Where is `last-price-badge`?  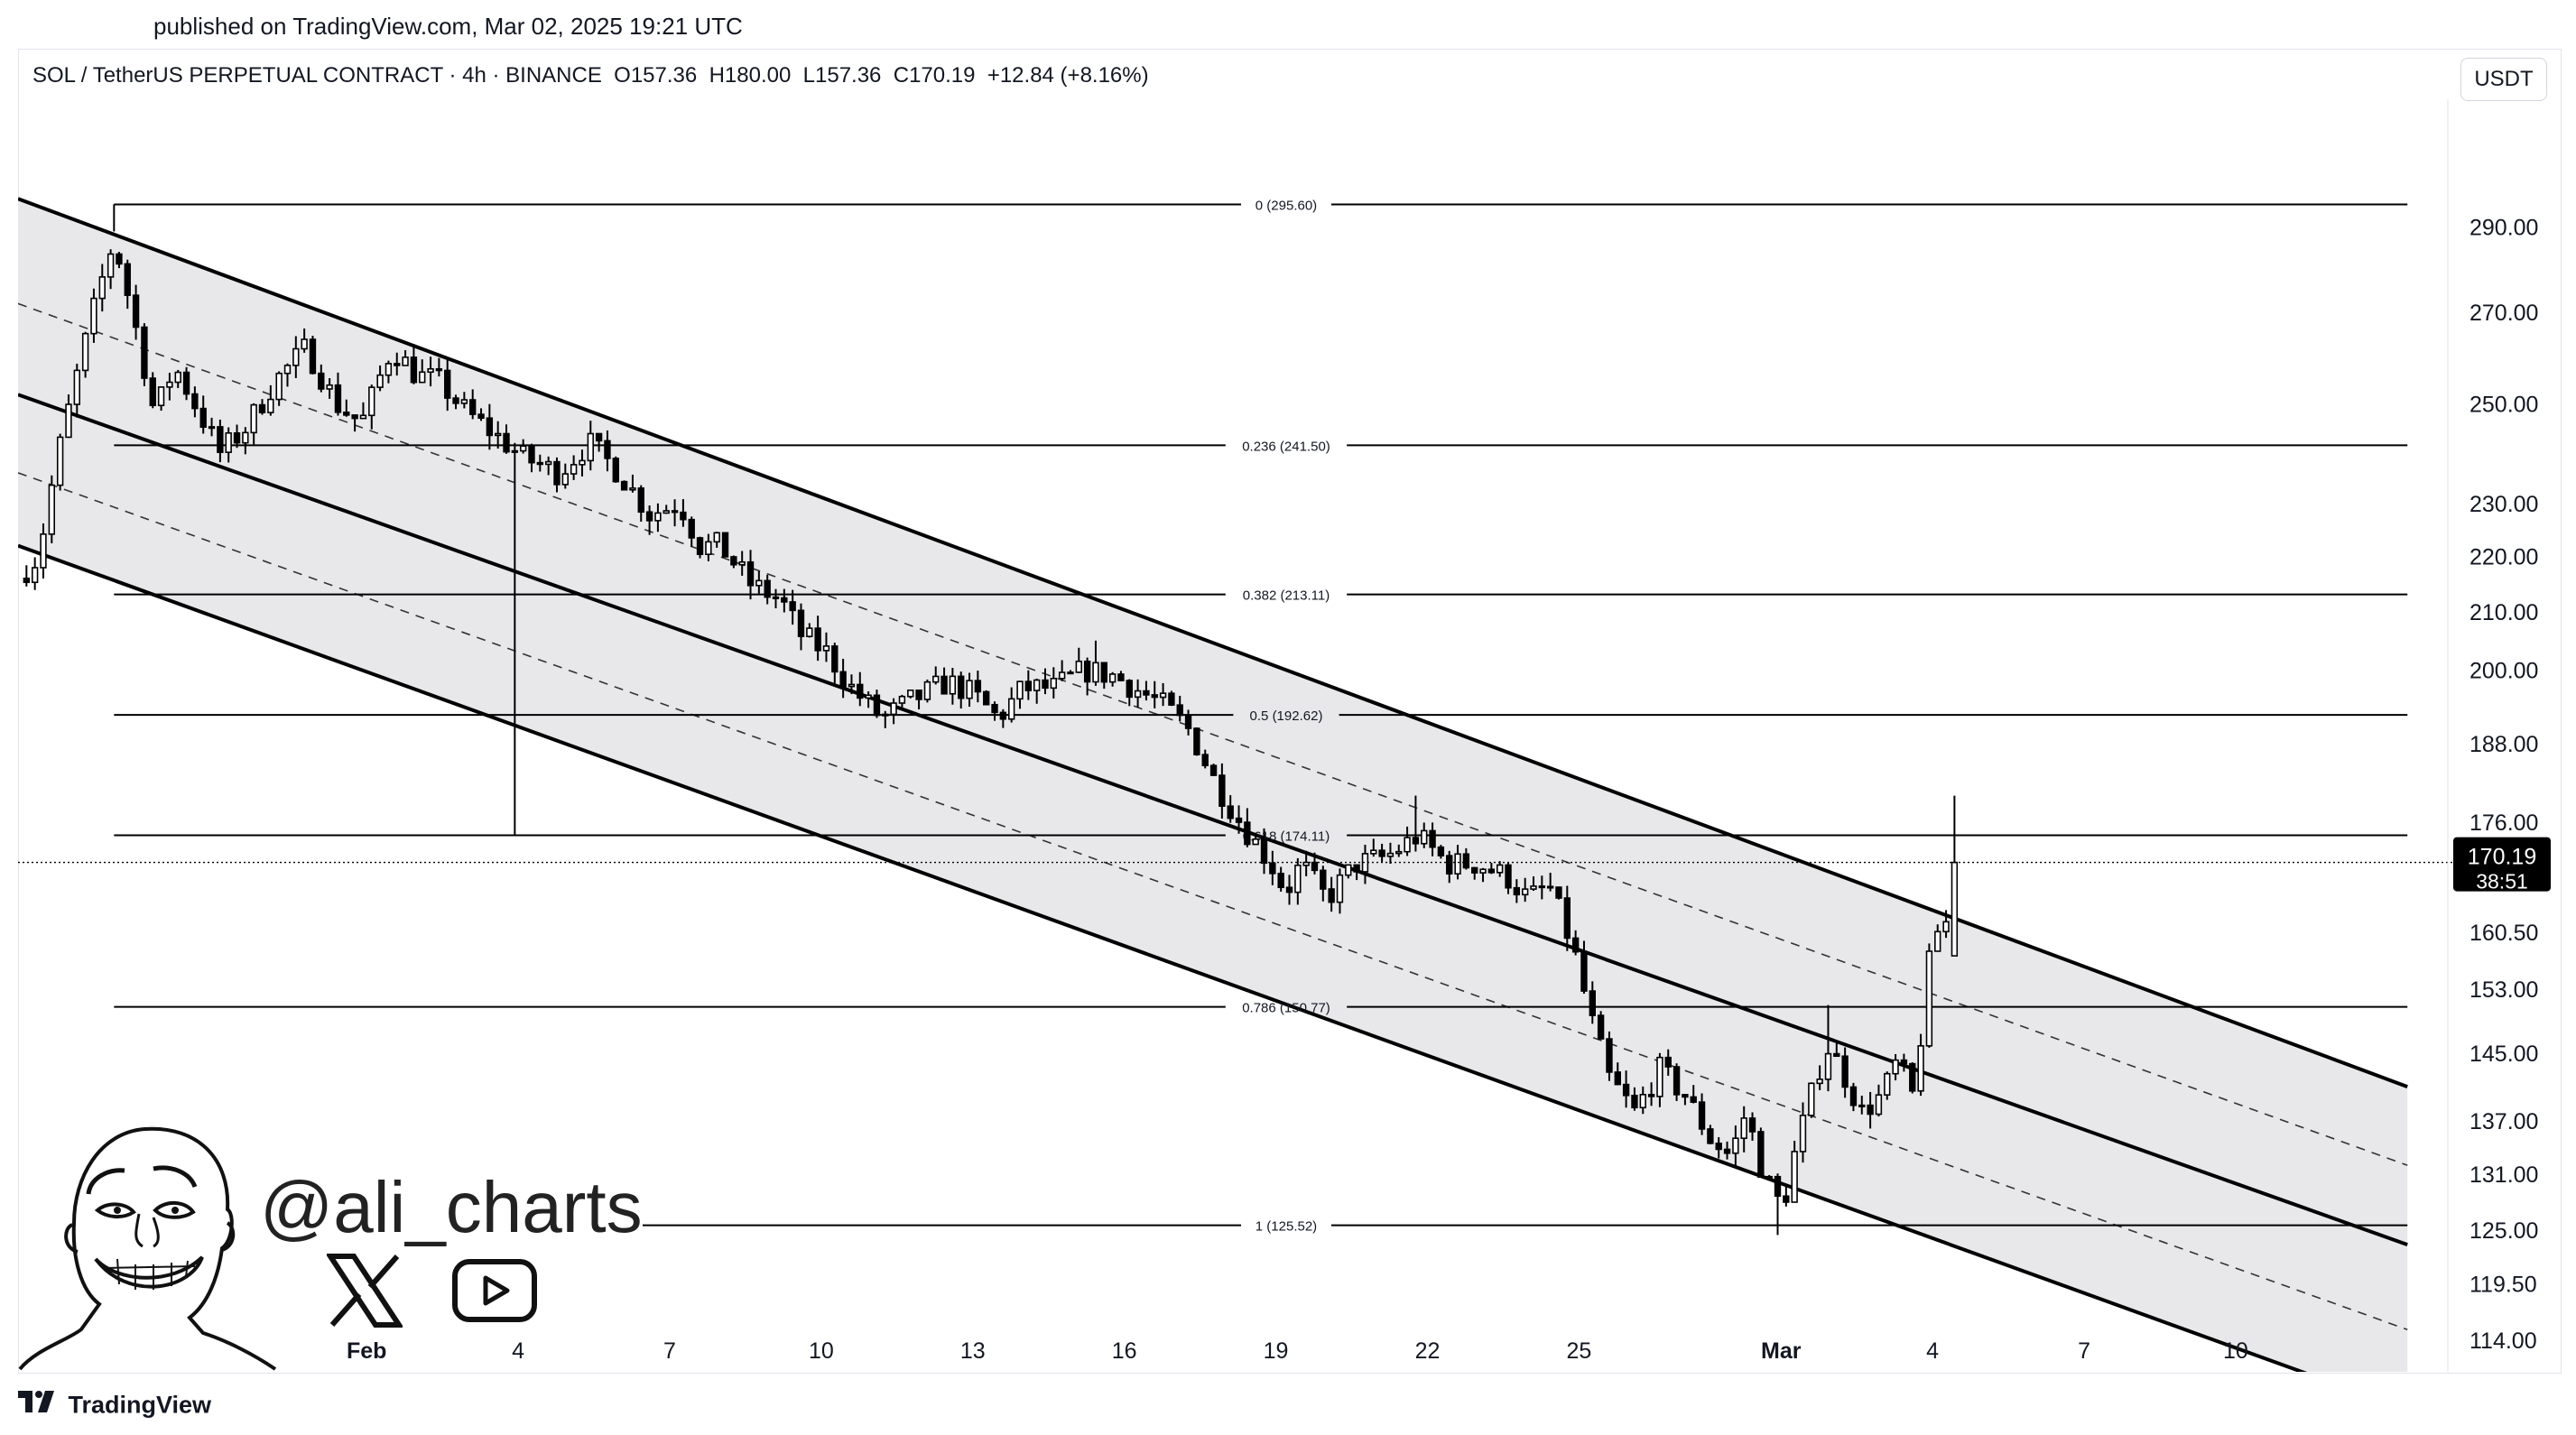
last-price-badge is located at coordinates (2502, 864).